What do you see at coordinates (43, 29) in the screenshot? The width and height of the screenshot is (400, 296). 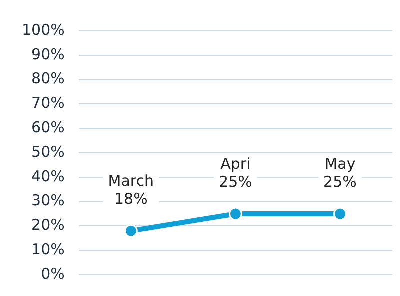 I see `y-tick-label: 100%` at bounding box center [43, 29].